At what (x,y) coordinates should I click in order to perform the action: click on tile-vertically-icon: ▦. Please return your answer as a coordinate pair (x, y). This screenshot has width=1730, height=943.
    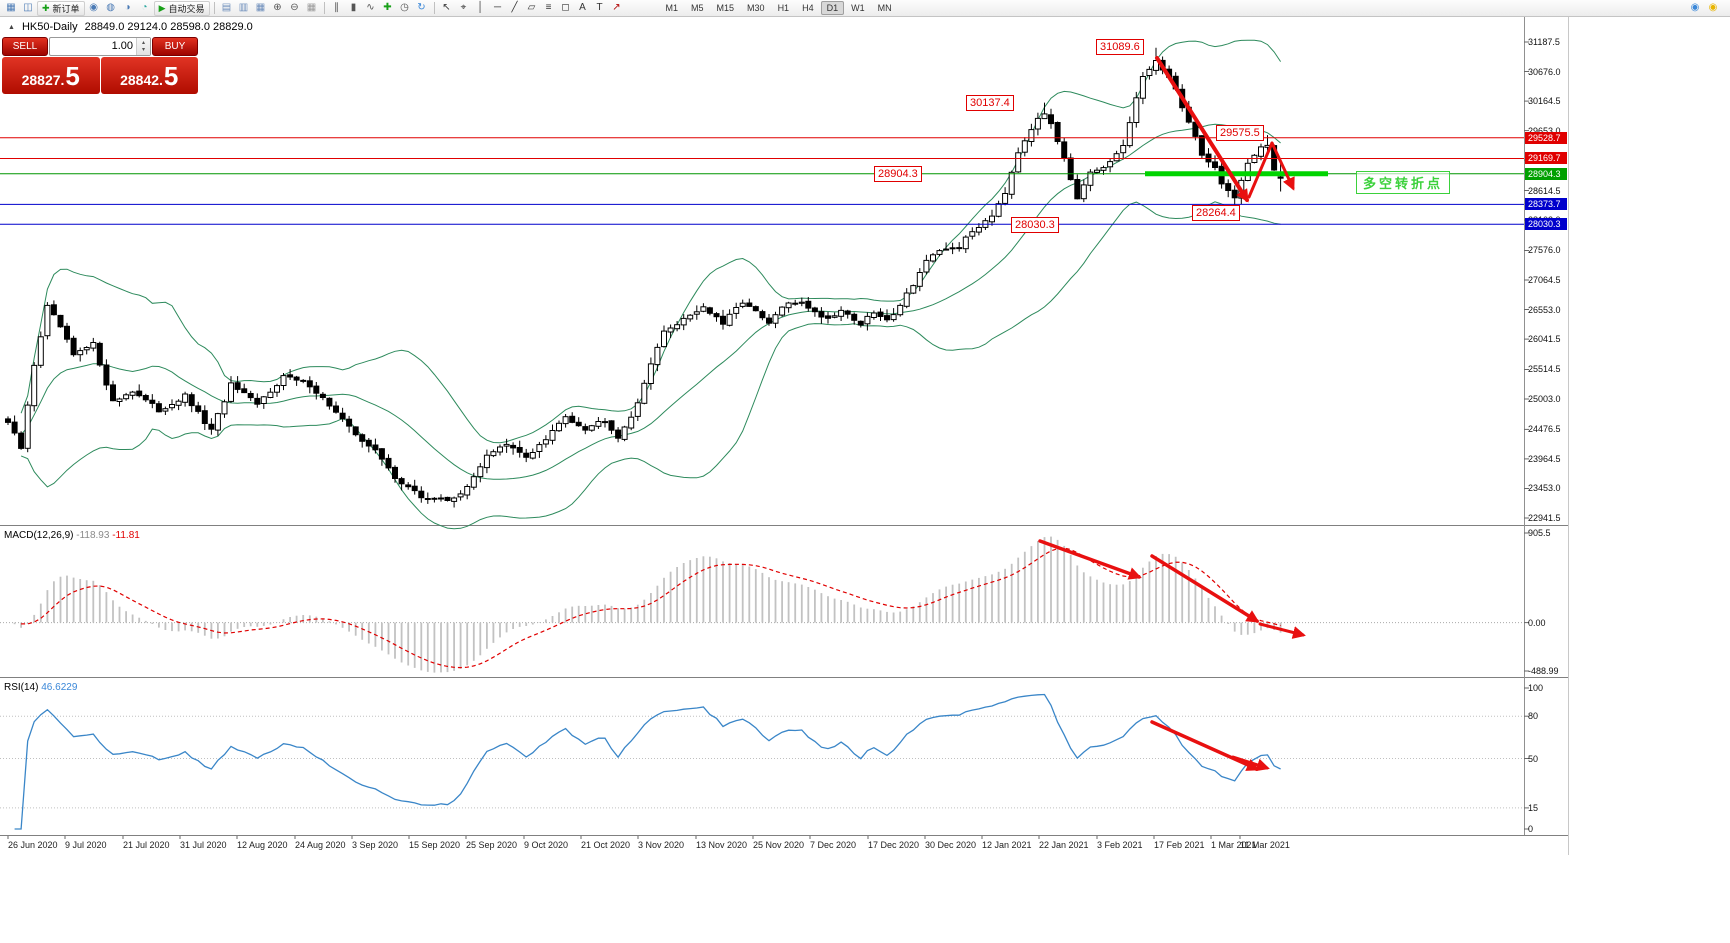
    Looking at the image, I should click on (260, 7).